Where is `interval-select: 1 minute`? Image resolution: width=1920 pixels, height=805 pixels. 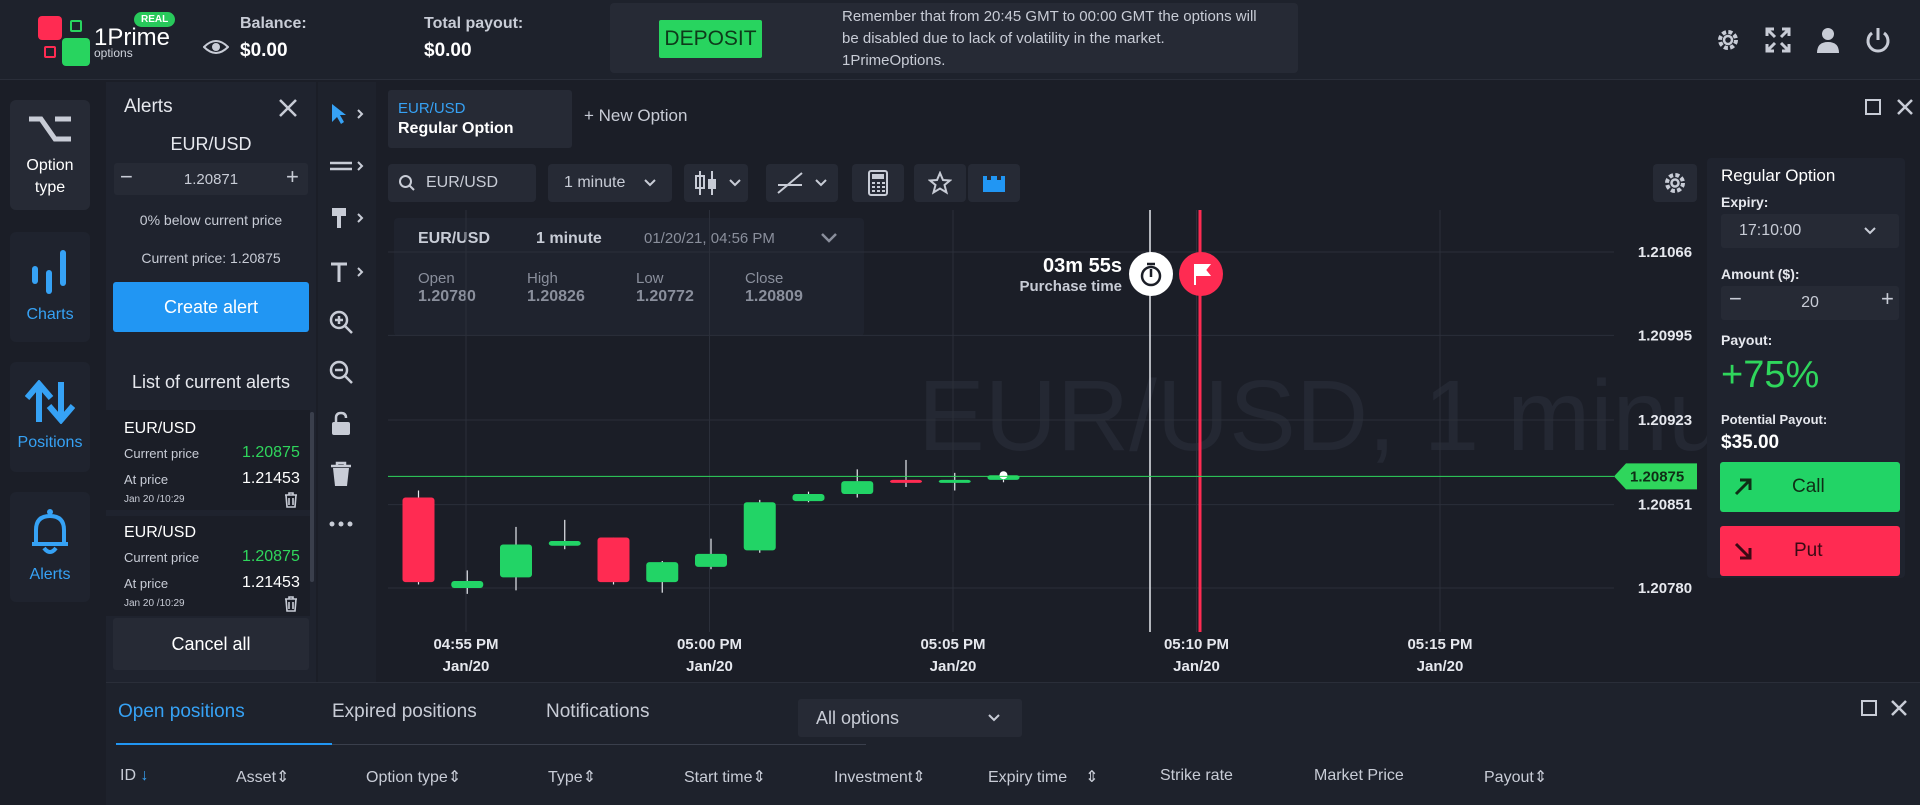 interval-select: 1 minute is located at coordinates (610, 183).